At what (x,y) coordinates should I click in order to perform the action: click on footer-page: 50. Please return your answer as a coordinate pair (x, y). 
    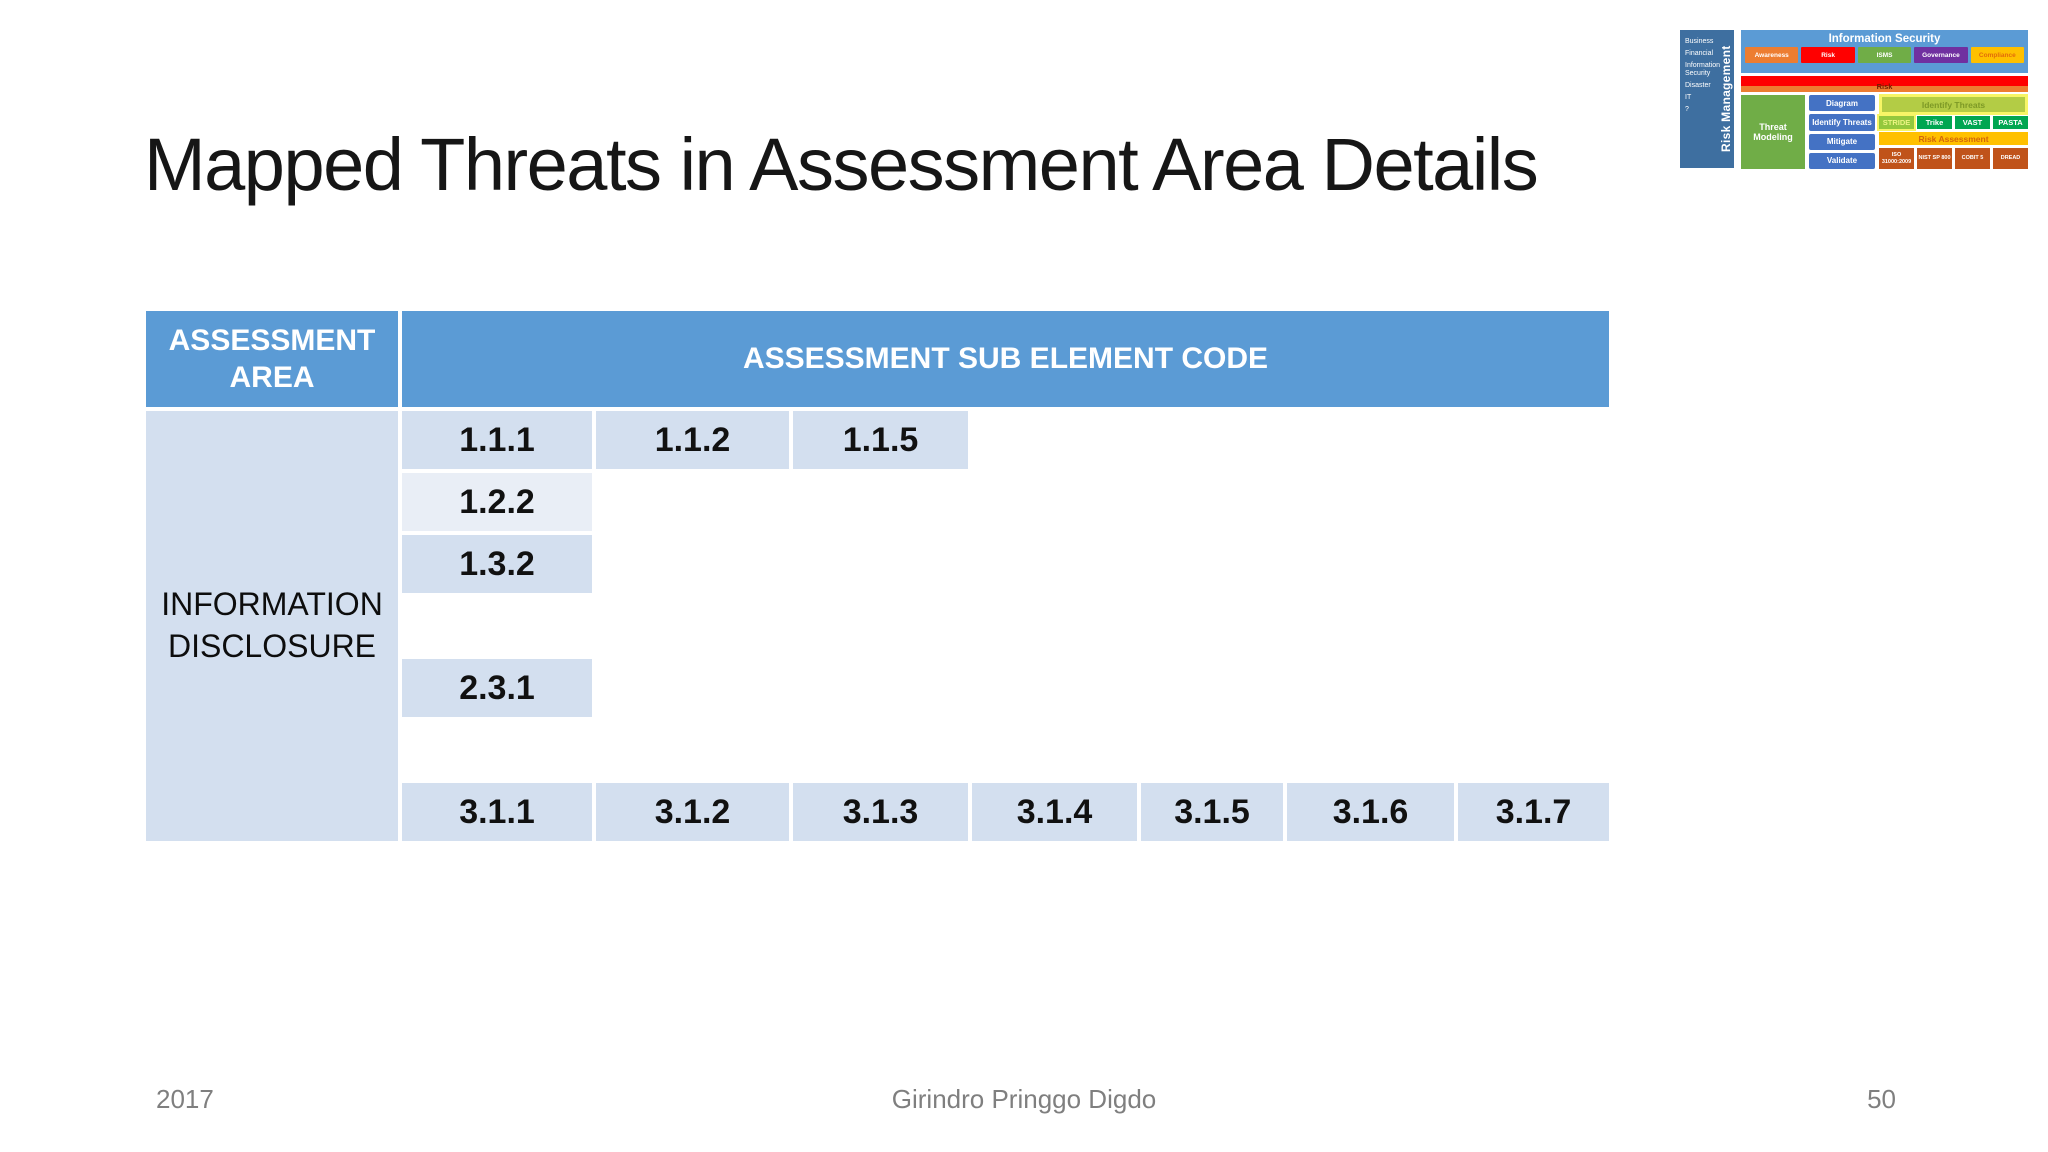
    Looking at the image, I should click on (1881, 1099).